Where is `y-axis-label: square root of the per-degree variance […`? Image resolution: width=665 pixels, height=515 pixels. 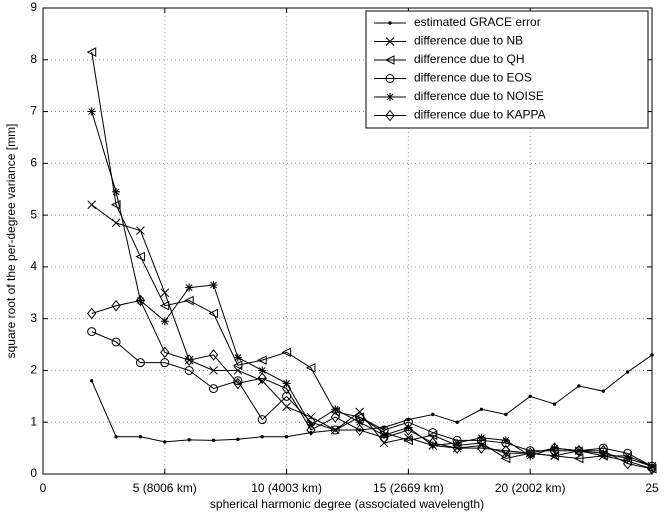
y-axis-label: square root of the per-degree variance [… is located at coordinates (11, 241).